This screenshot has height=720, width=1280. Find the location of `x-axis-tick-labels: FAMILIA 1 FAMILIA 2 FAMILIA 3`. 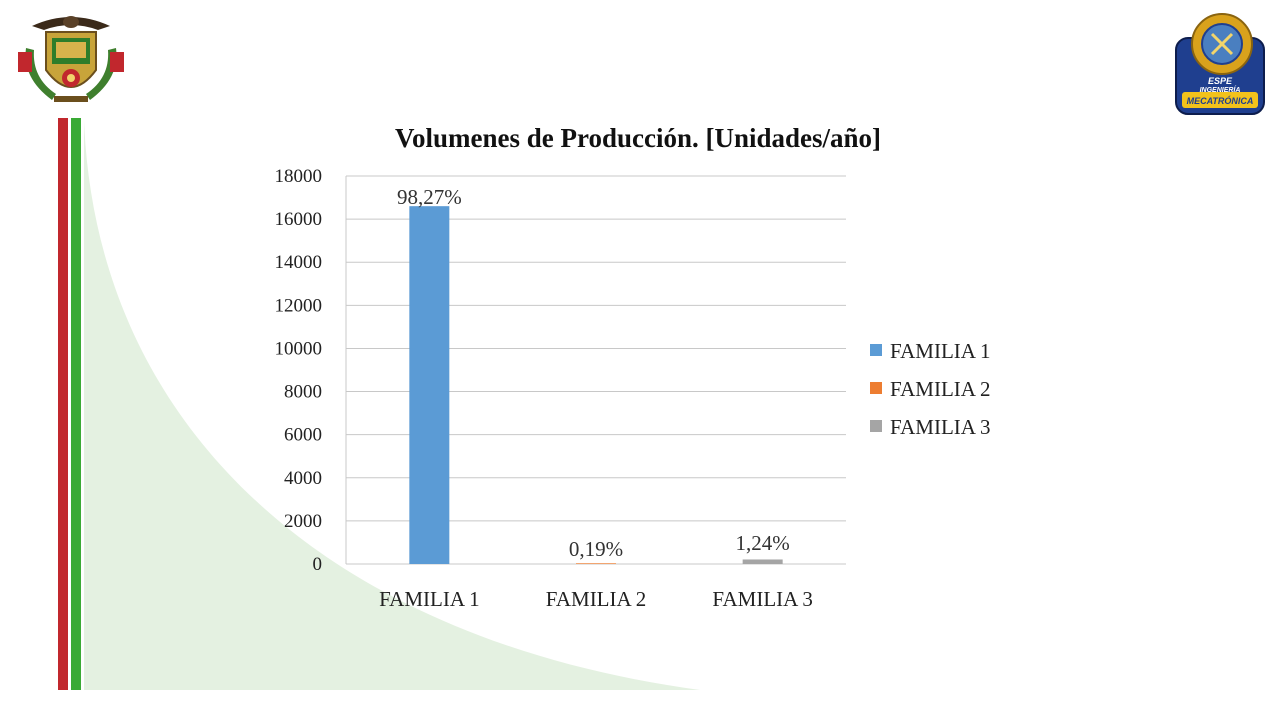

x-axis-tick-labels: FAMILIA 1 FAMILIA 2 FAMILIA 3 is located at coordinates (596, 599).